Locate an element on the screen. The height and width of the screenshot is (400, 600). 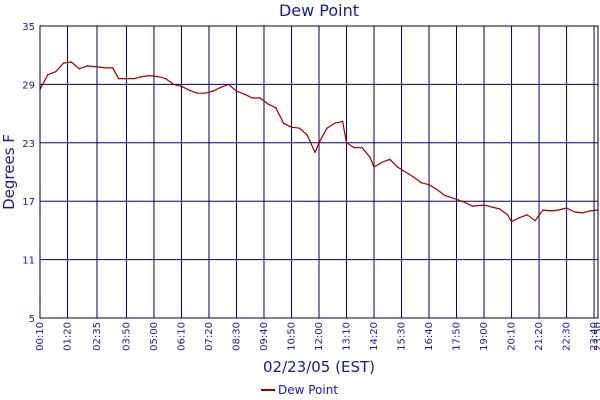
y-tick-label: 5 is located at coordinates (32, 319).